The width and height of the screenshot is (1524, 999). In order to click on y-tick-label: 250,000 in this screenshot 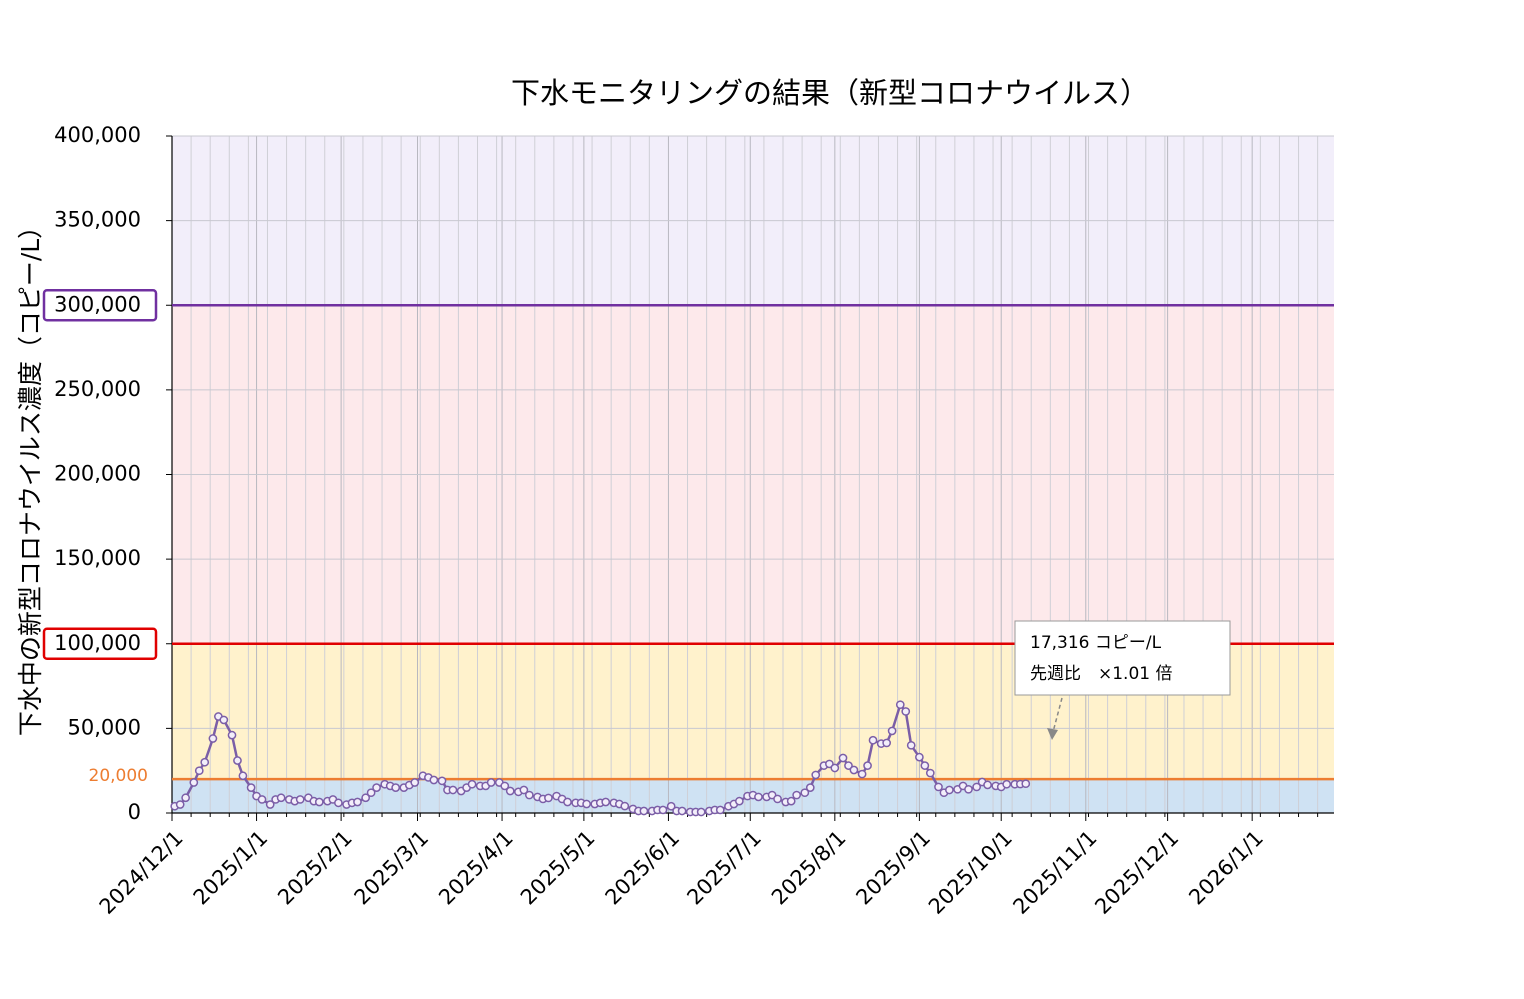, I will do `click(97, 389)`.